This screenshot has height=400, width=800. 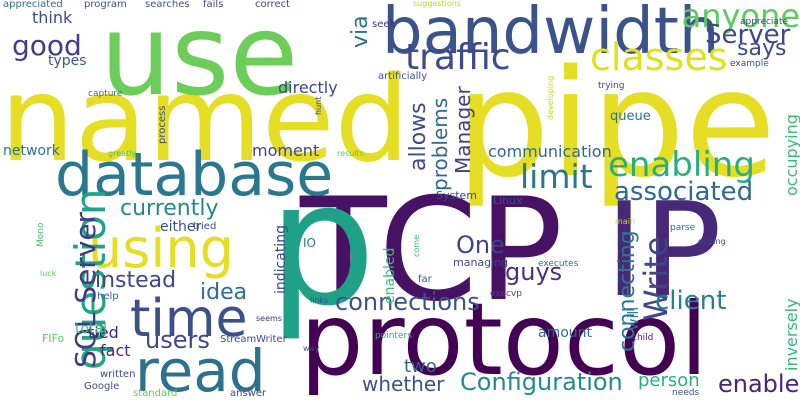 I want to click on word-associated: associated, so click(x=684, y=192).